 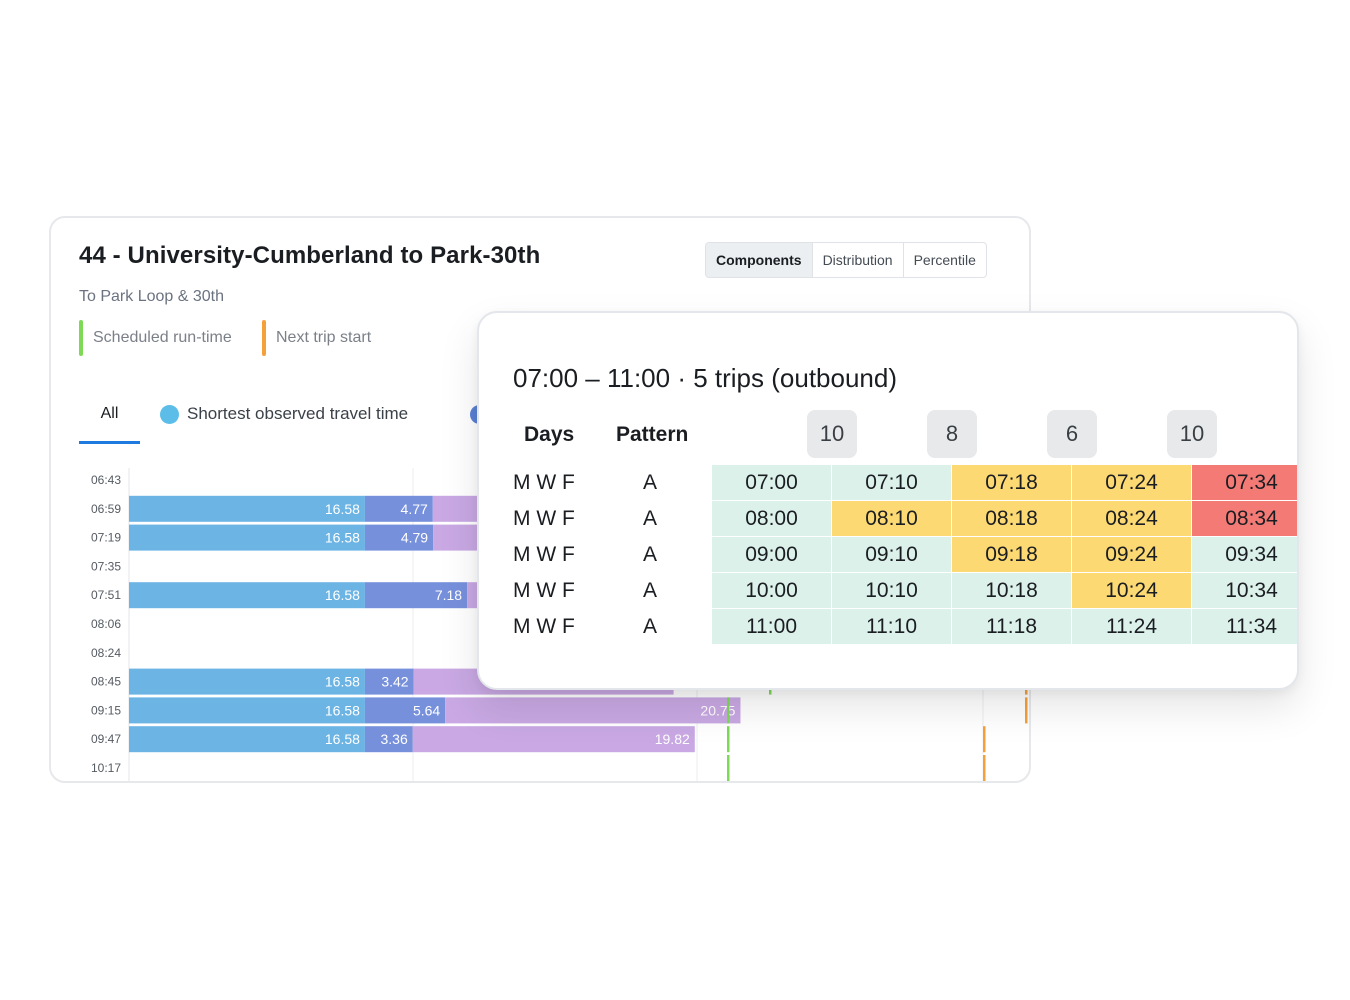 What do you see at coordinates (891, 482) in the screenshot?
I see `trip-time-cell: 07:10` at bounding box center [891, 482].